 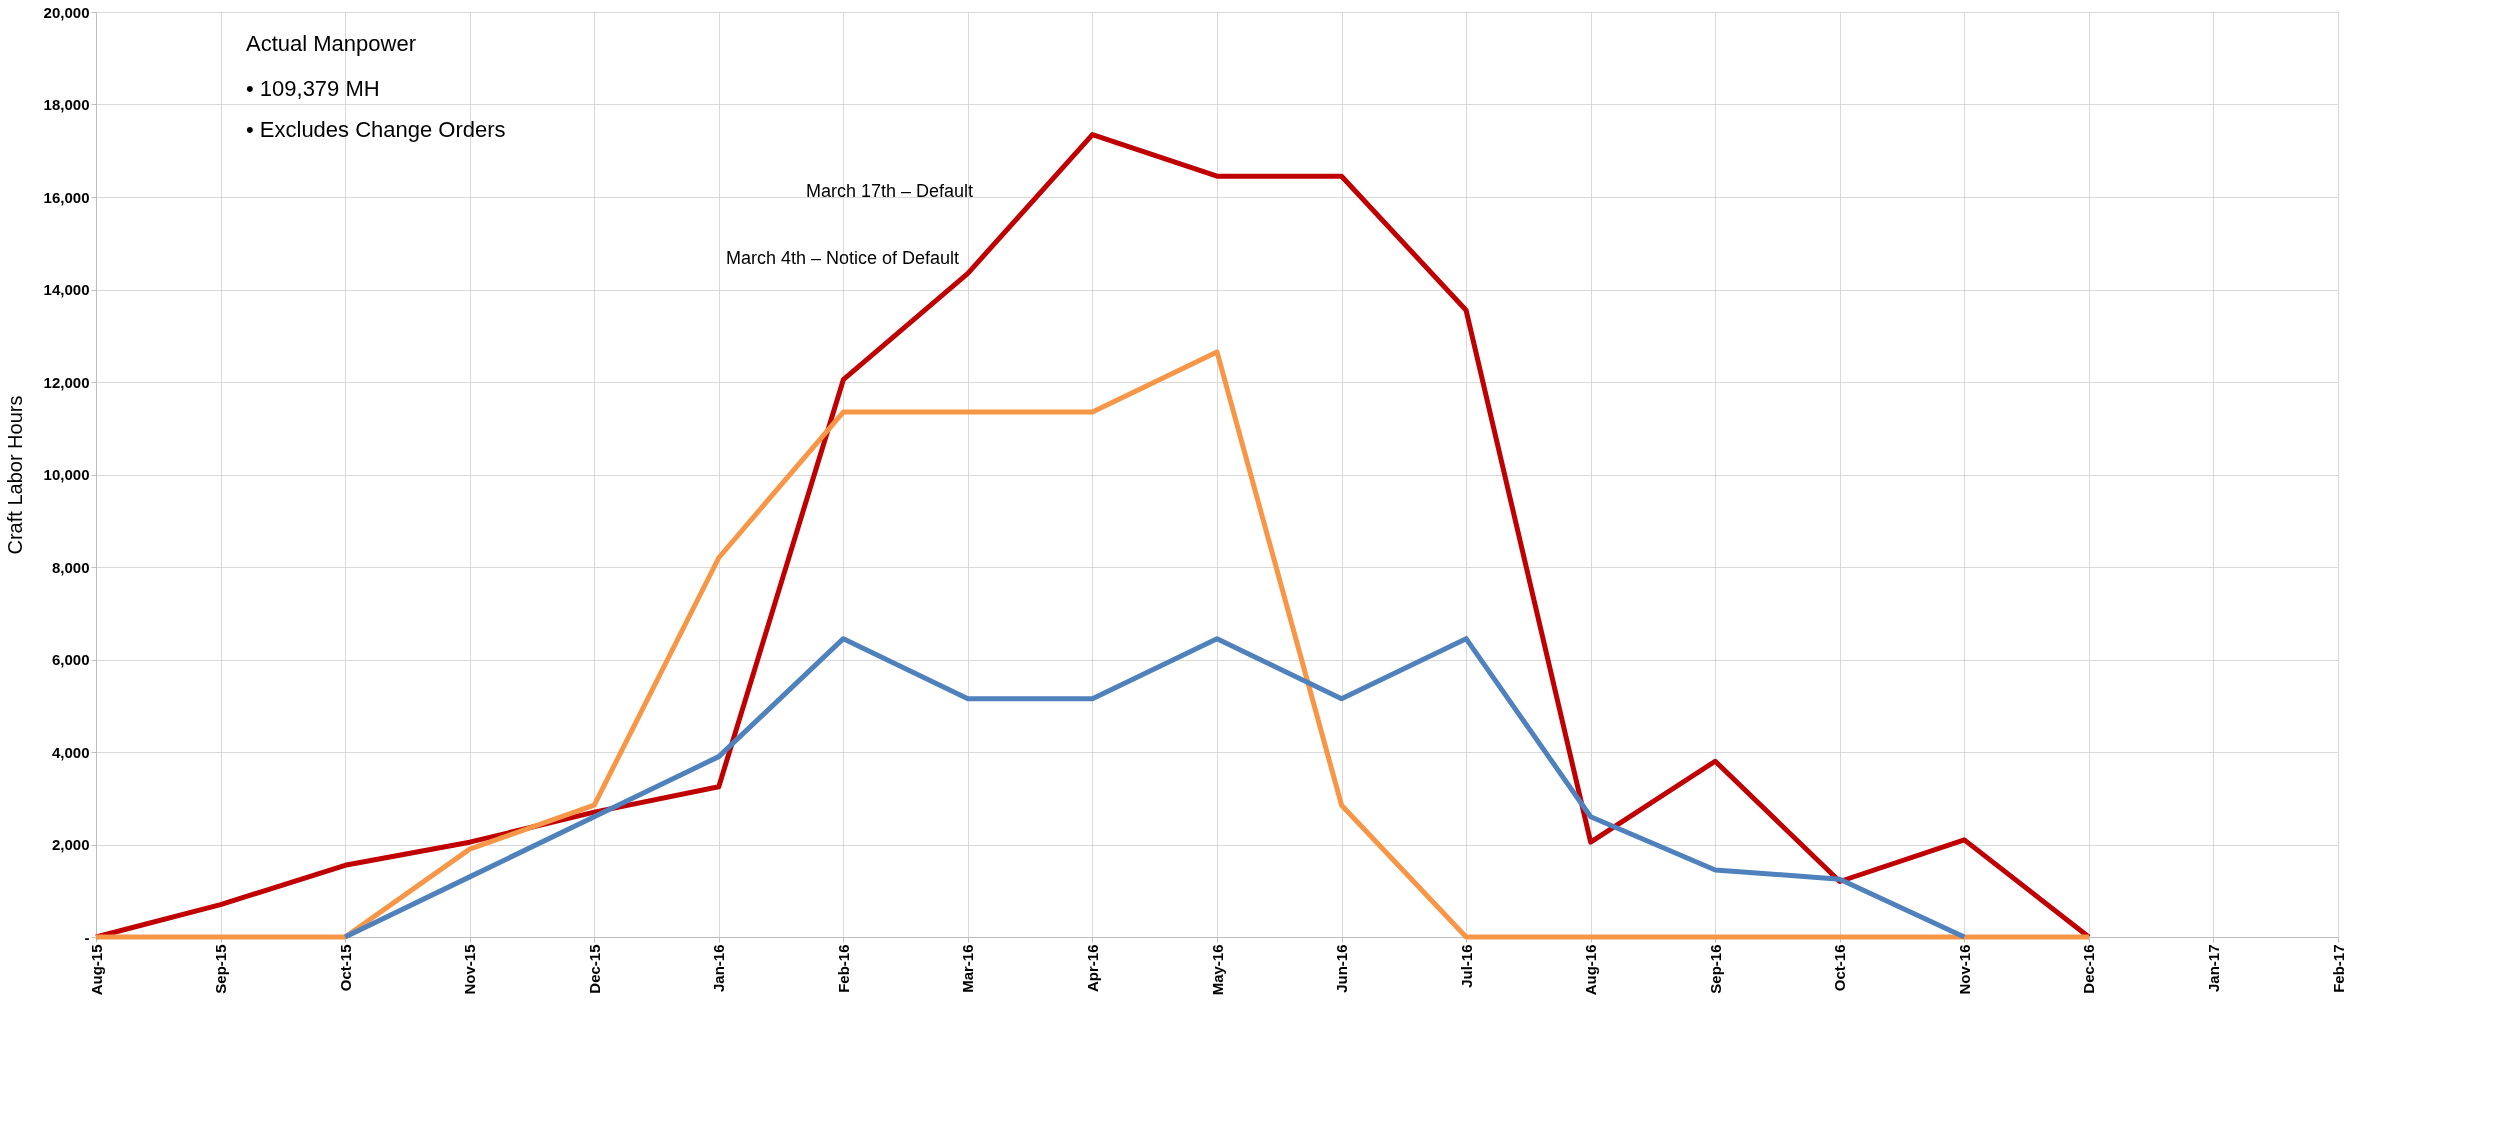 What do you see at coordinates (70, 567) in the screenshot?
I see `y-tick-label: 8,000` at bounding box center [70, 567].